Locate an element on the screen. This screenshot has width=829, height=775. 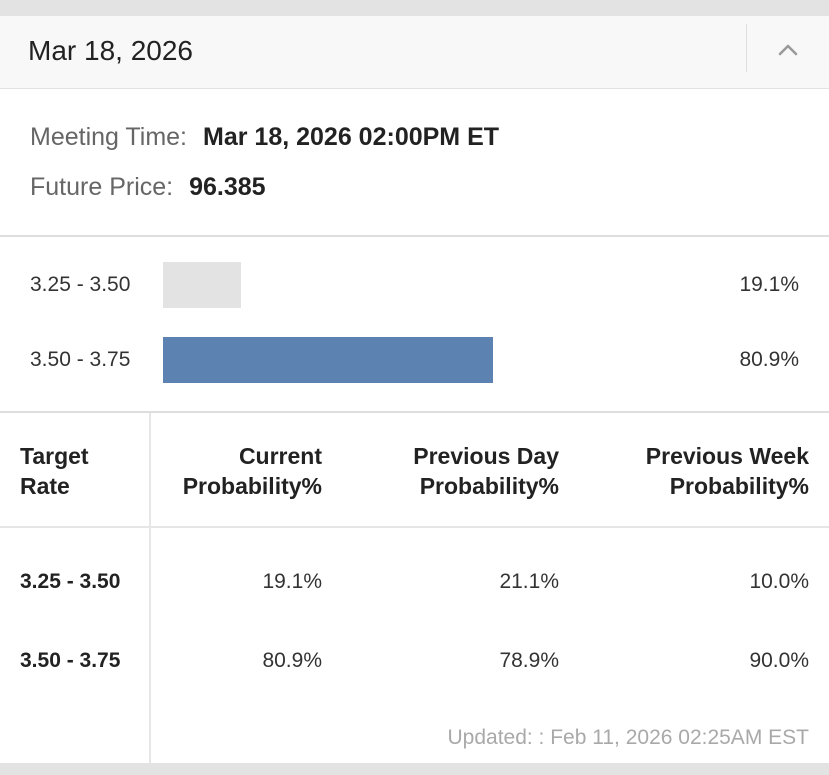
cell-target-rate: 3.25 - 3.50 is located at coordinates (70, 581).